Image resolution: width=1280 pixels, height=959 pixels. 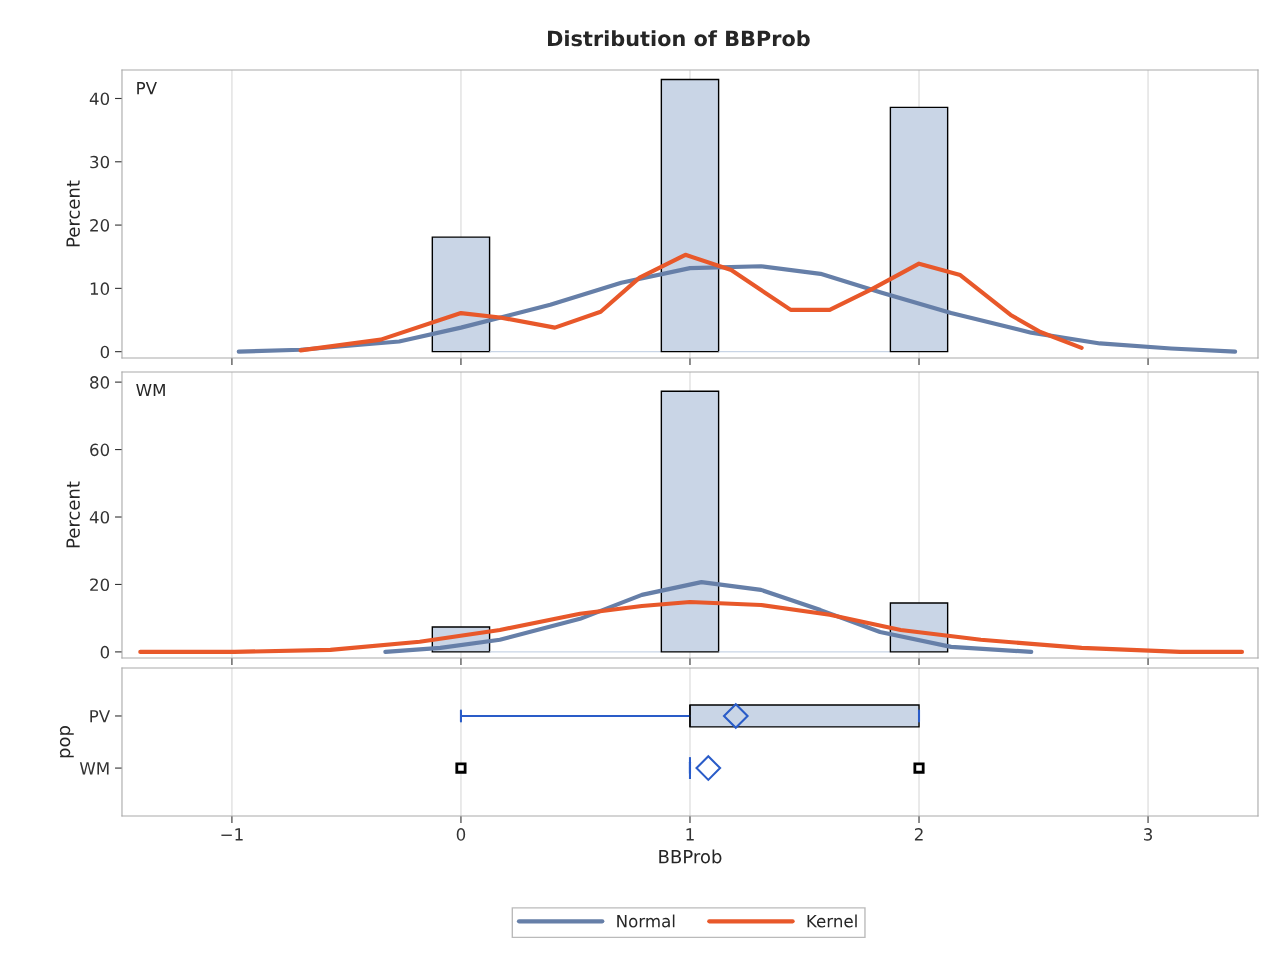 What do you see at coordinates (232, 834) in the screenshot?
I see `x-tick-label: −1` at bounding box center [232, 834].